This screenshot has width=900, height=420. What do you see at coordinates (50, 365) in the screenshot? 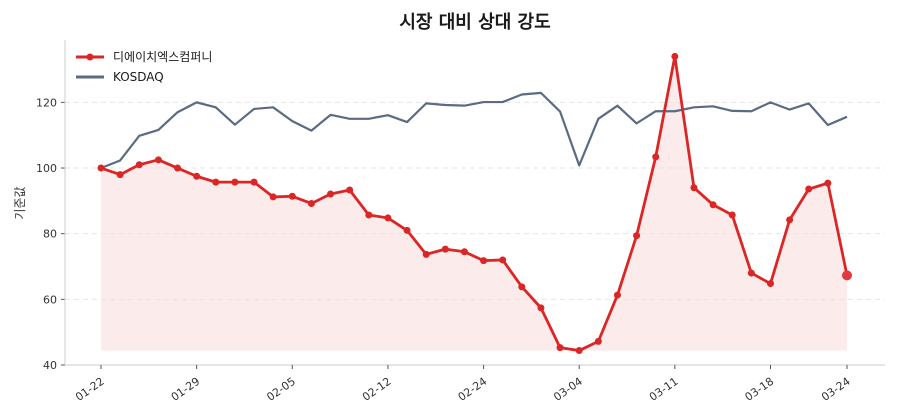
I see `y-tick-label: 40` at bounding box center [50, 365].